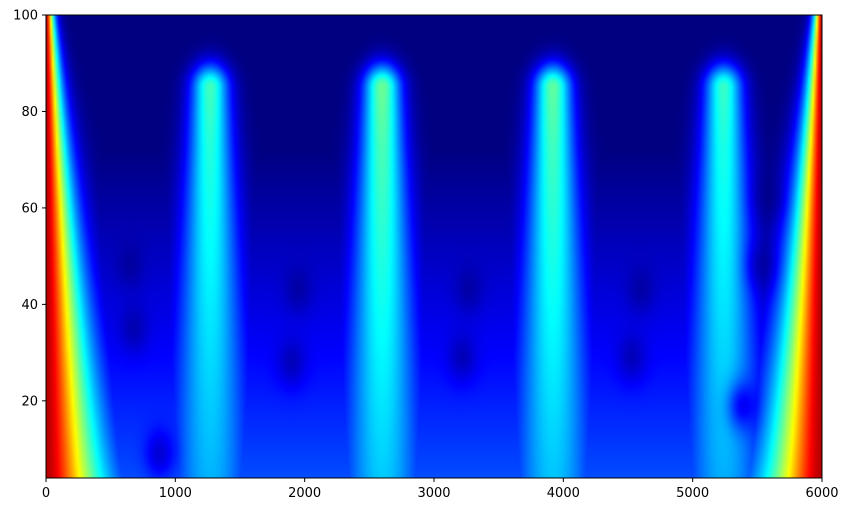 This screenshot has width=848, height=511. Describe the element at coordinates (46, 493) in the screenshot. I see `x-tick-label: 0` at that location.